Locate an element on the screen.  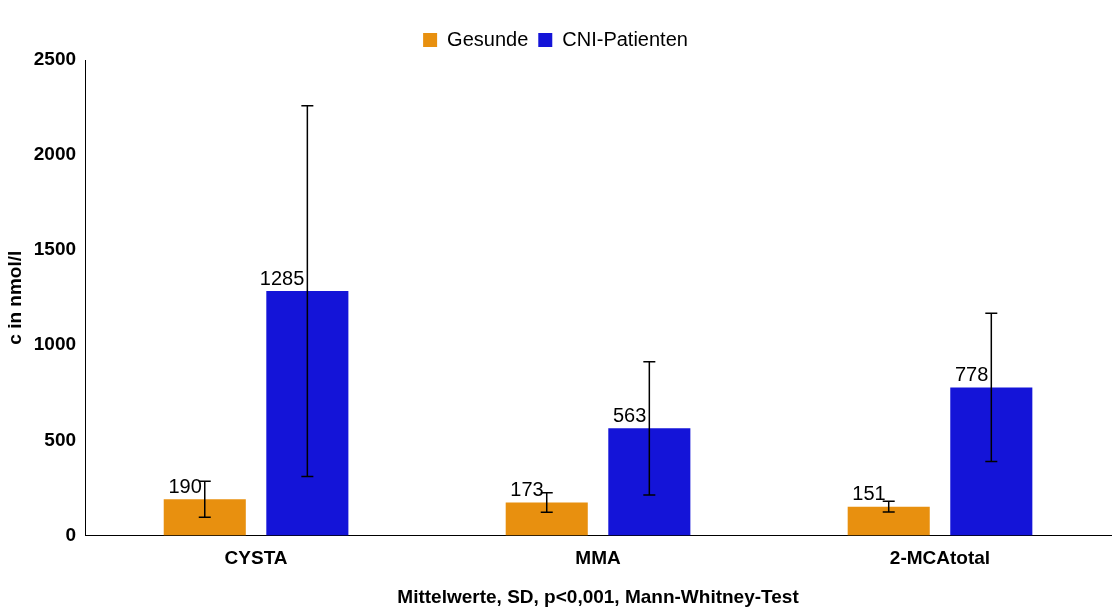
data-label: 778 is located at coordinates (971, 373).